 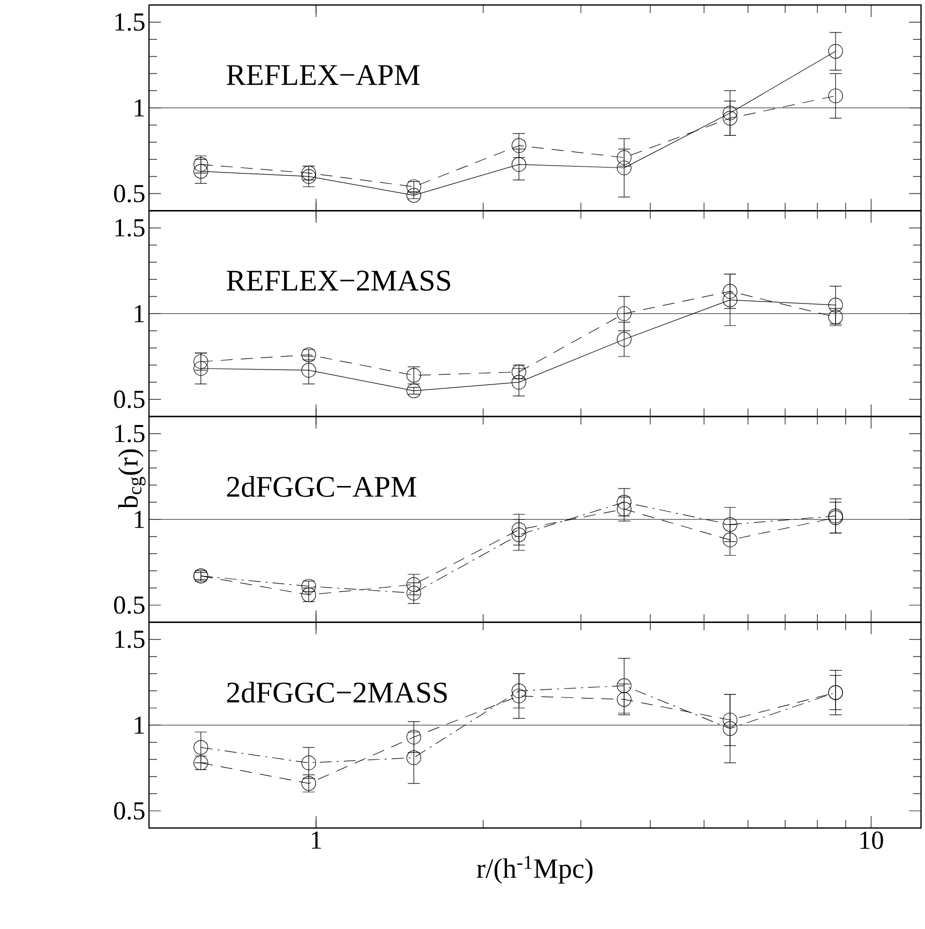 What do you see at coordinates (338, 280) in the screenshot?
I see `annotation: REFLEX−2MASS` at bounding box center [338, 280].